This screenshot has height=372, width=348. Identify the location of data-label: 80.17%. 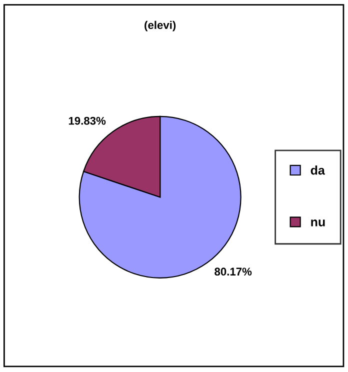
(233, 272).